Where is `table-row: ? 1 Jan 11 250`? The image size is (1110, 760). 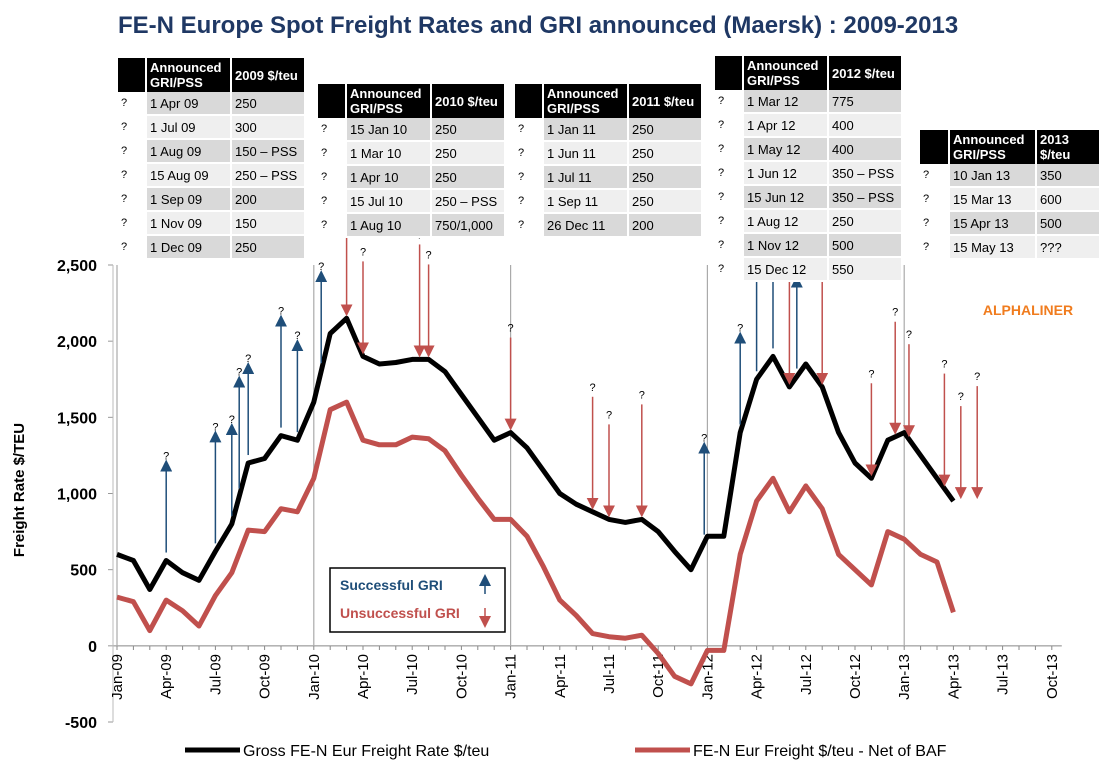 table-row: ? 1 Jan 11 250 is located at coordinates (609, 130).